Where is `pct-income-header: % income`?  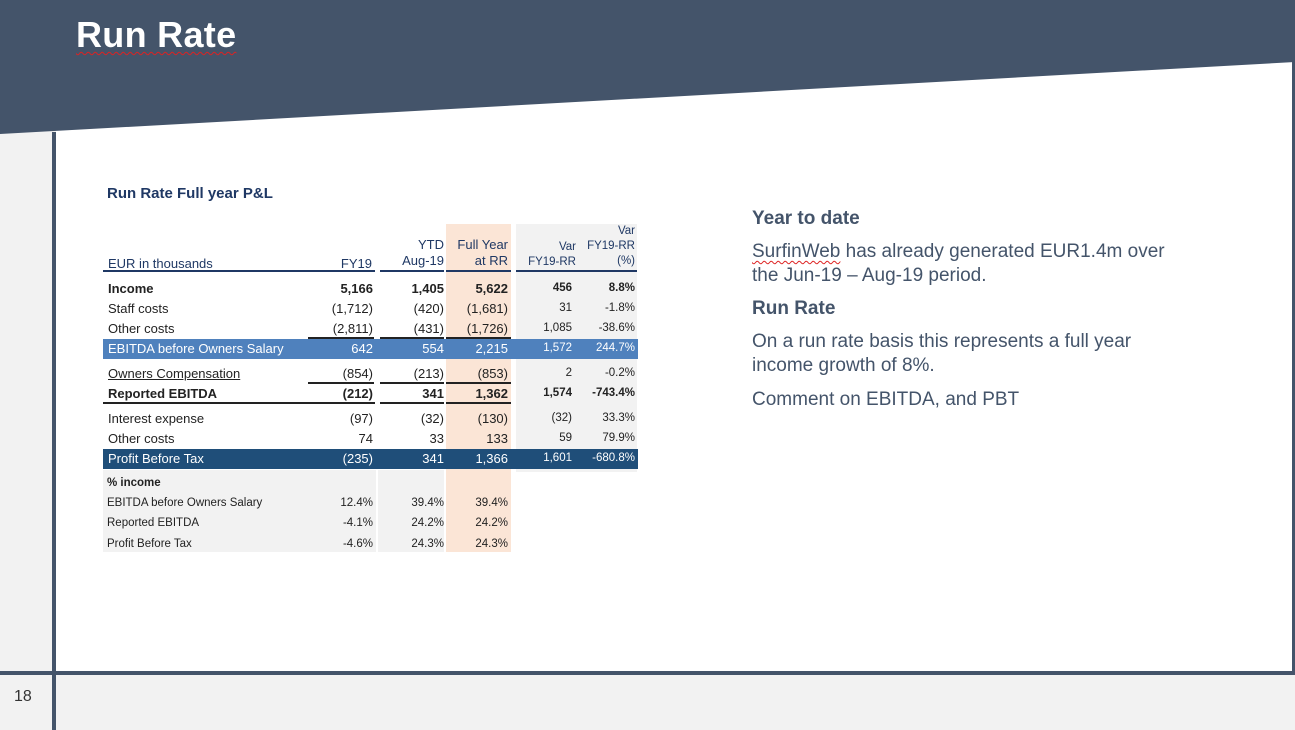
pct-income-header: % income is located at coordinates (134, 483).